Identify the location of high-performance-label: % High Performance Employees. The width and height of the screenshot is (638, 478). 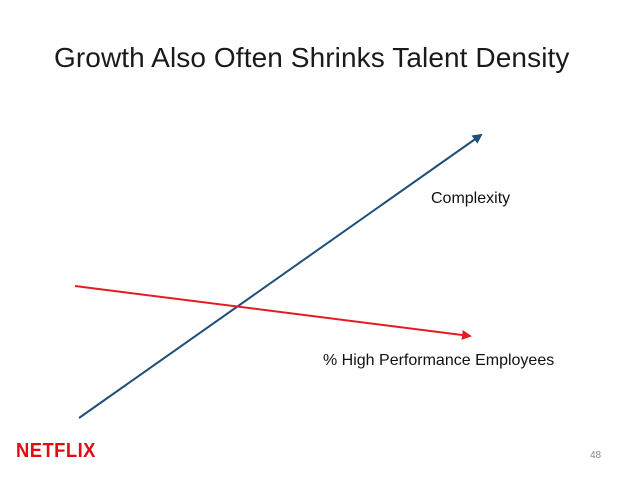
(439, 360).